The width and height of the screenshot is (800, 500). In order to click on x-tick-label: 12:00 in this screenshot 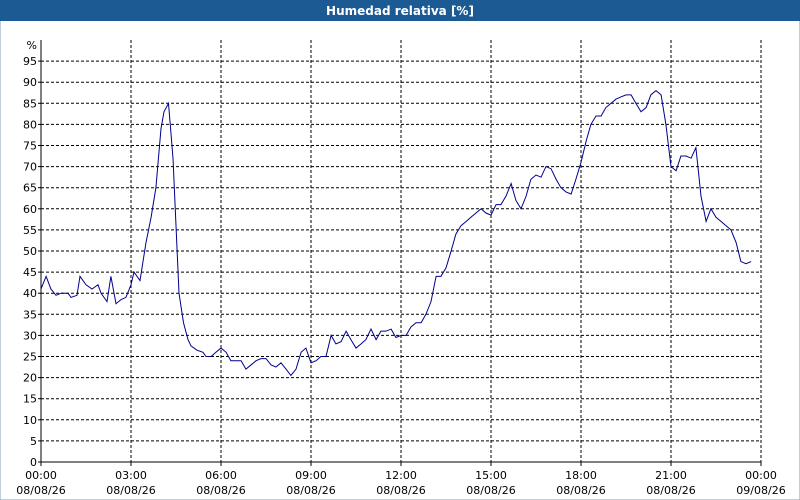, I will do `click(401, 475)`.